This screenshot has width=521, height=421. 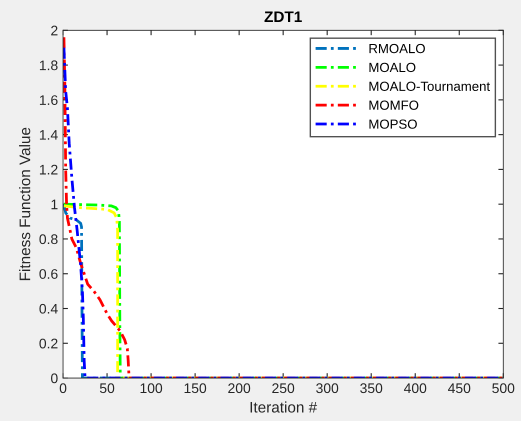 What do you see at coordinates (283, 16) in the screenshot?
I see `chart-title: ZDT1` at bounding box center [283, 16].